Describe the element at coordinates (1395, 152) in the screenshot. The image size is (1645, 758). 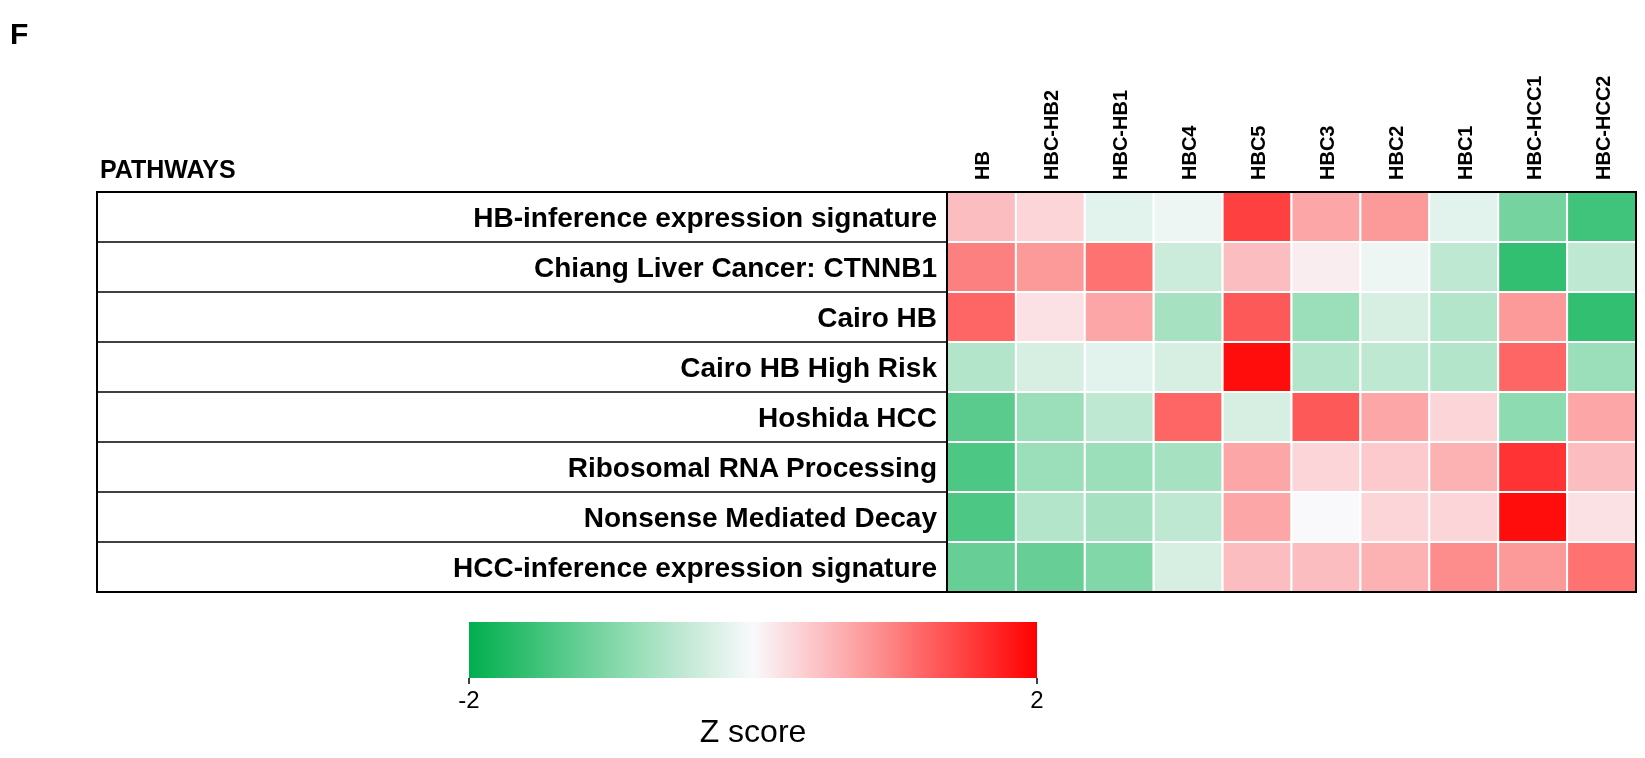
I see `x-tick-label: HBC2` at that location.